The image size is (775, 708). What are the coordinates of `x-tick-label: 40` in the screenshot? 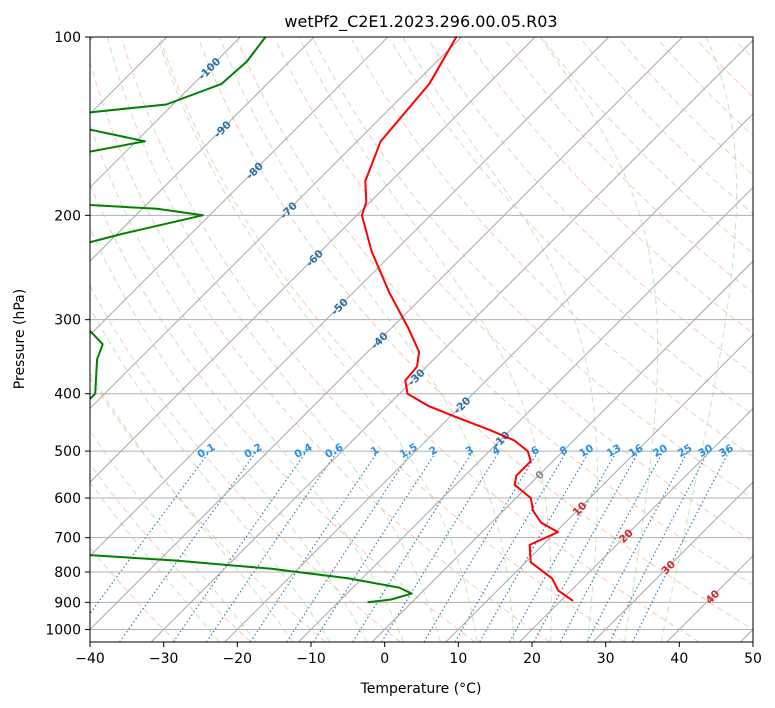 It's located at (679, 659).